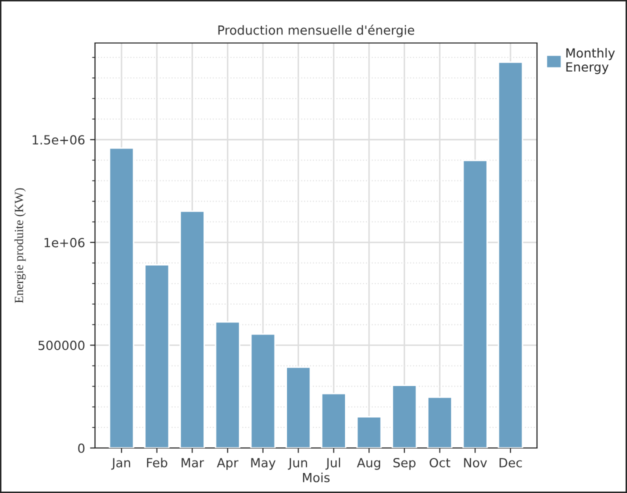 Image resolution: width=627 pixels, height=493 pixels. I want to click on x-tick-label: Apr, so click(227, 464).